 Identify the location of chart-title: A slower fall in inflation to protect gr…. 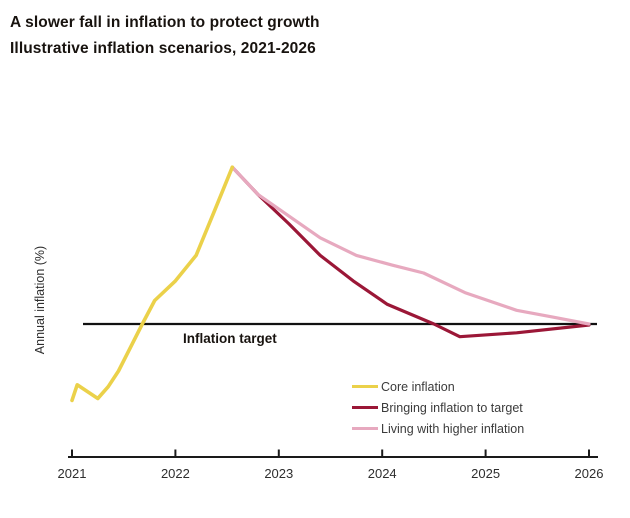
(165, 22).